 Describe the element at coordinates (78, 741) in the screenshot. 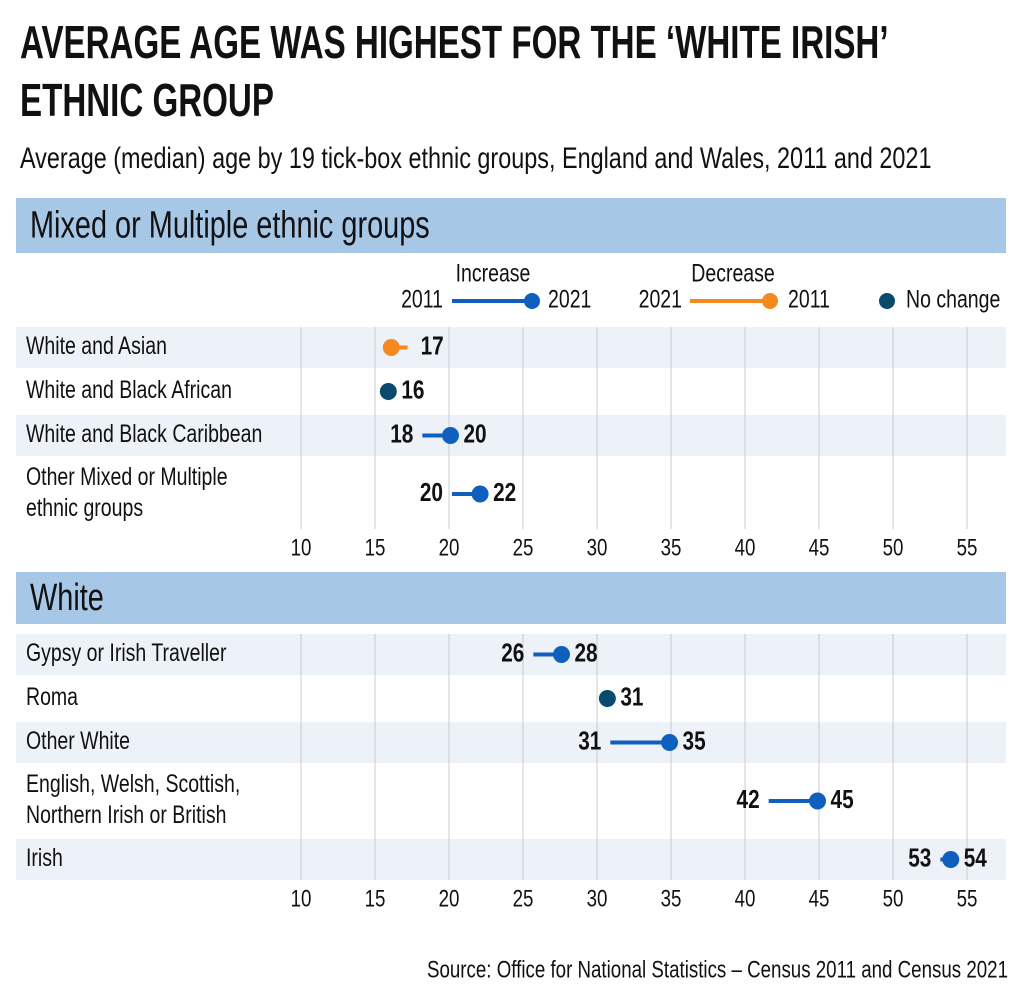

I see `row-label: Other White` at that location.